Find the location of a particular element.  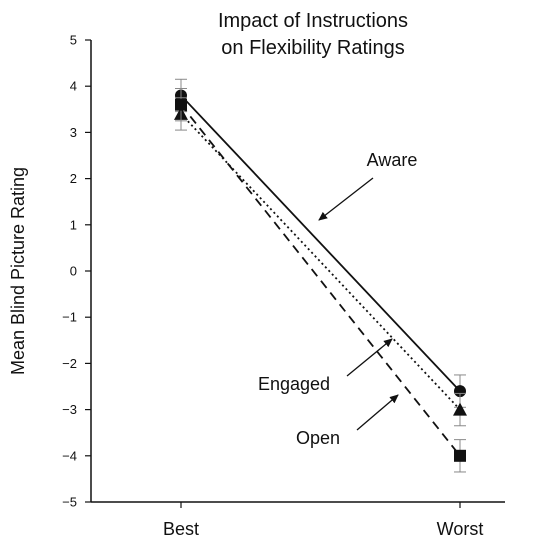

y-tick-label: 5 is located at coordinates (73, 40).